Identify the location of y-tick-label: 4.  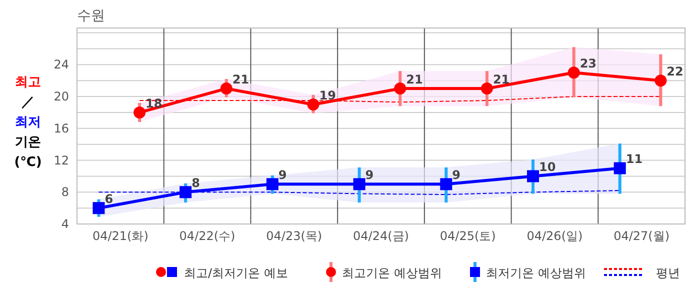
(65, 224).